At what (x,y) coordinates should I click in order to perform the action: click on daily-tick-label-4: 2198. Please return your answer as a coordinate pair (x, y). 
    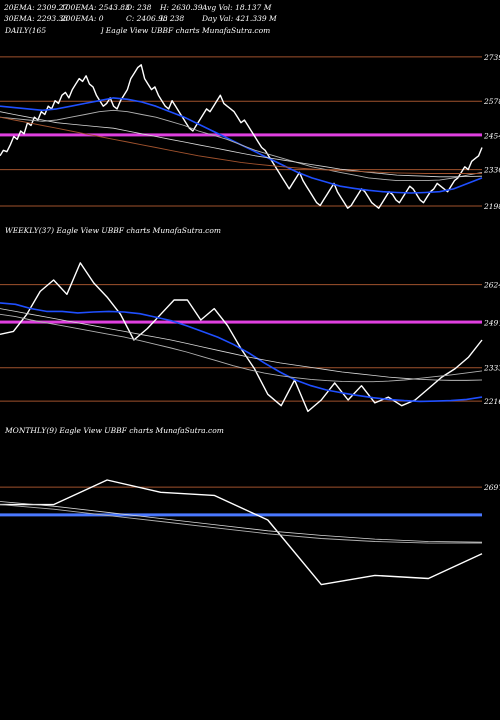
    Looking at the image, I should click on (491, 206).